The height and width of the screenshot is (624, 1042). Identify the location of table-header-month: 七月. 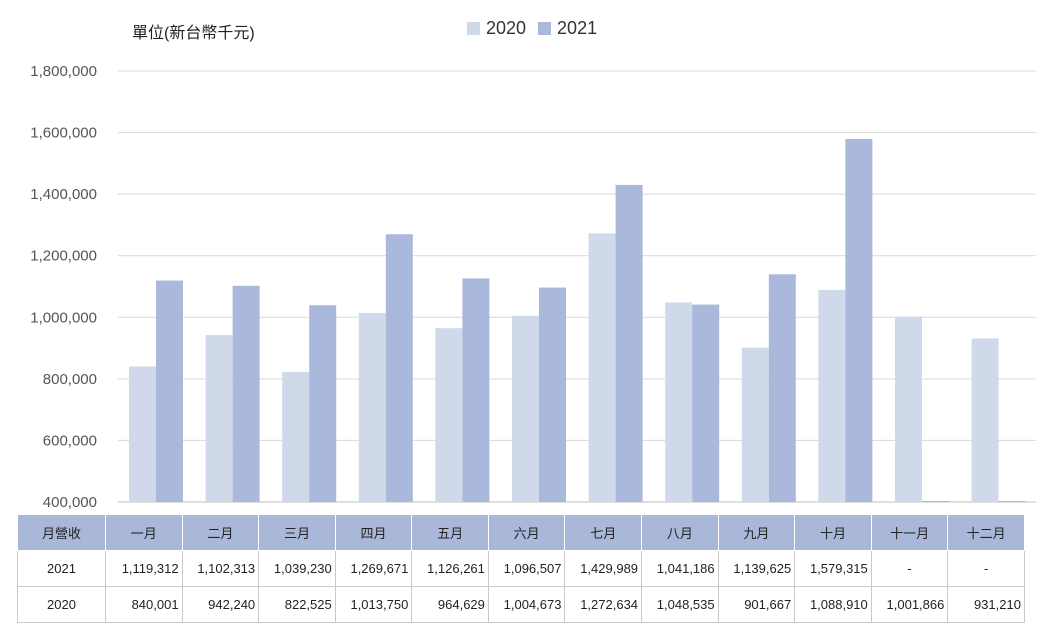
(603, 532).